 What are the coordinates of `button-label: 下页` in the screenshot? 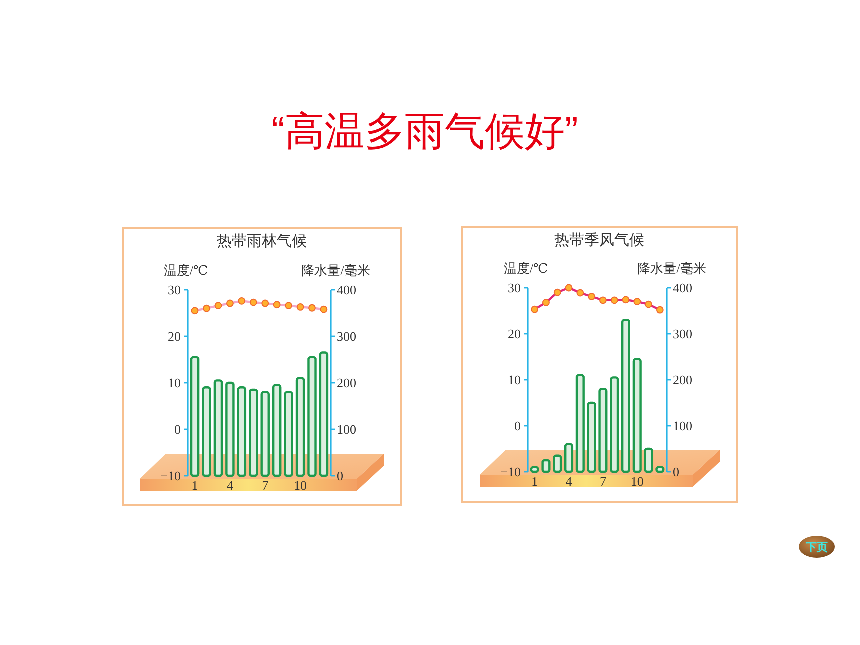 It's located at (817, 548).